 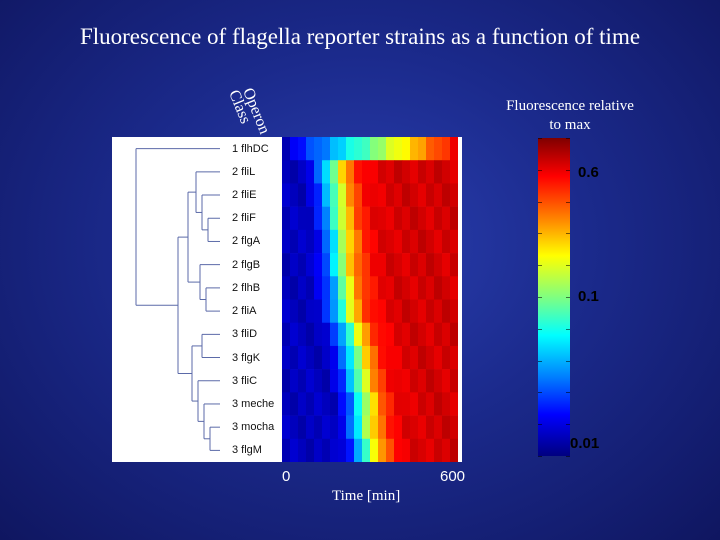 I want to click on row-label: 3 fliC, so click(x=245, y=380).